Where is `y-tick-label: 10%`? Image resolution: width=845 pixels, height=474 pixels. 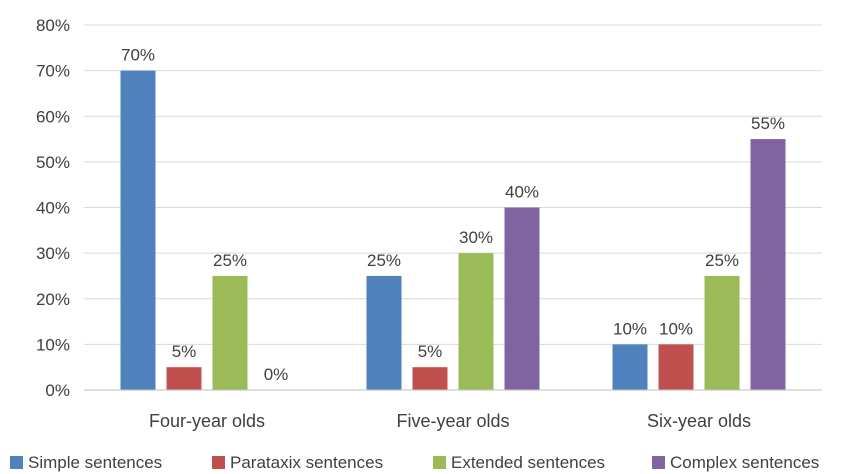
y-tick-label: 10% is located at coordinates (53, 344).